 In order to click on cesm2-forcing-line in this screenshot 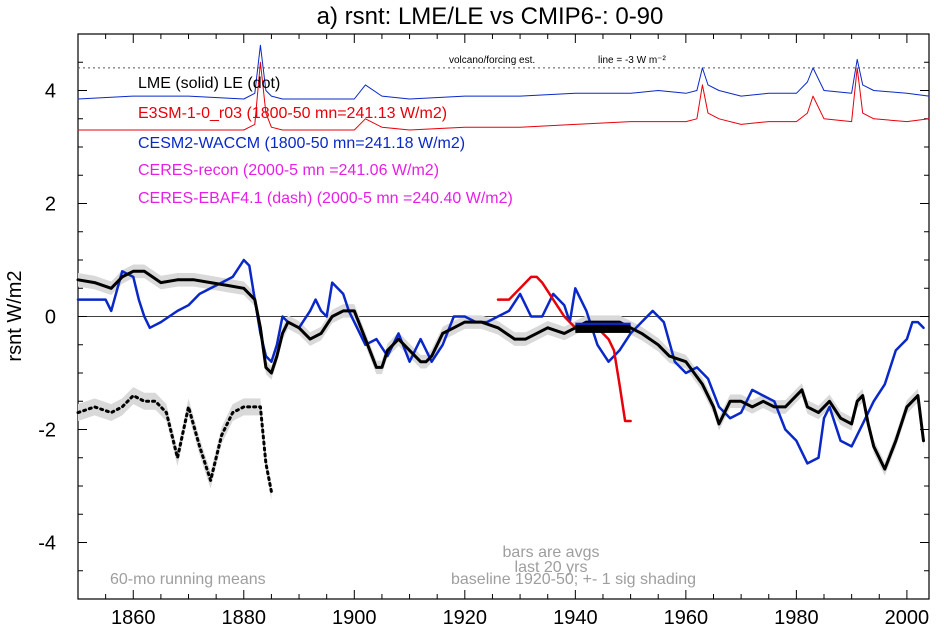, I will do `click(503, 72)`.